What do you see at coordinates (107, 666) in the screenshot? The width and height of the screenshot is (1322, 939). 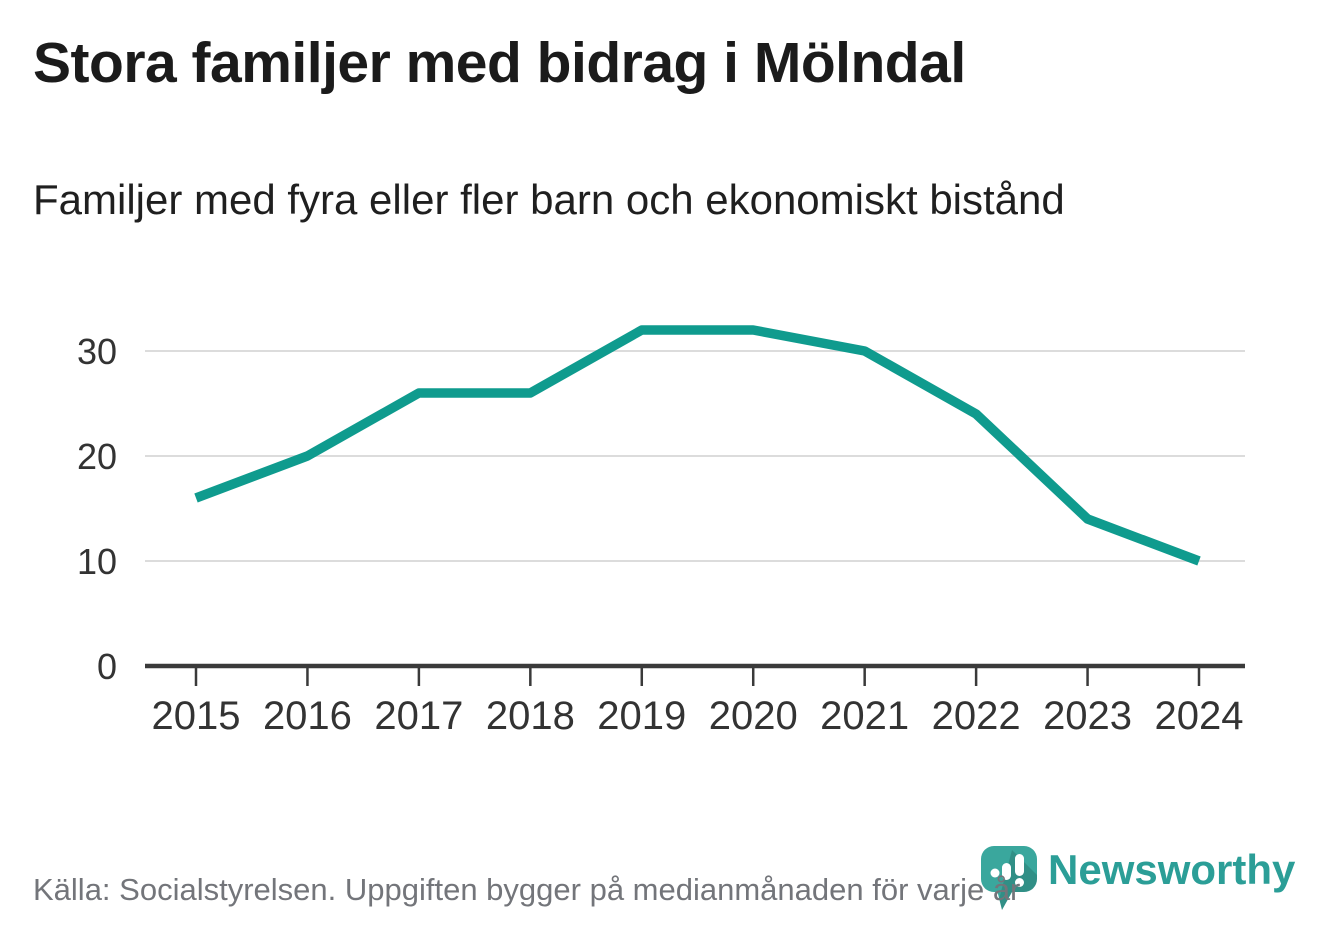 I see `y-tick-label: 0` at bounding box center [107, 666].